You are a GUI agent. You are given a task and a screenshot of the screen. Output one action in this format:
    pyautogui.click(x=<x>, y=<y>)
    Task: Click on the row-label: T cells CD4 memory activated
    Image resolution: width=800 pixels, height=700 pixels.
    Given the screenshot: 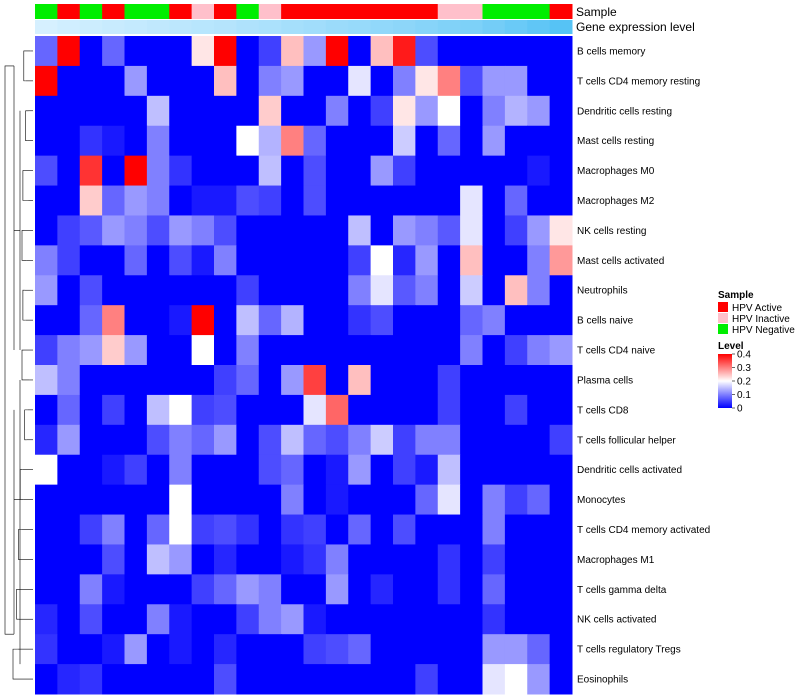 What is the action you would take?
    pyautogui.click(x=643, y=530)
    